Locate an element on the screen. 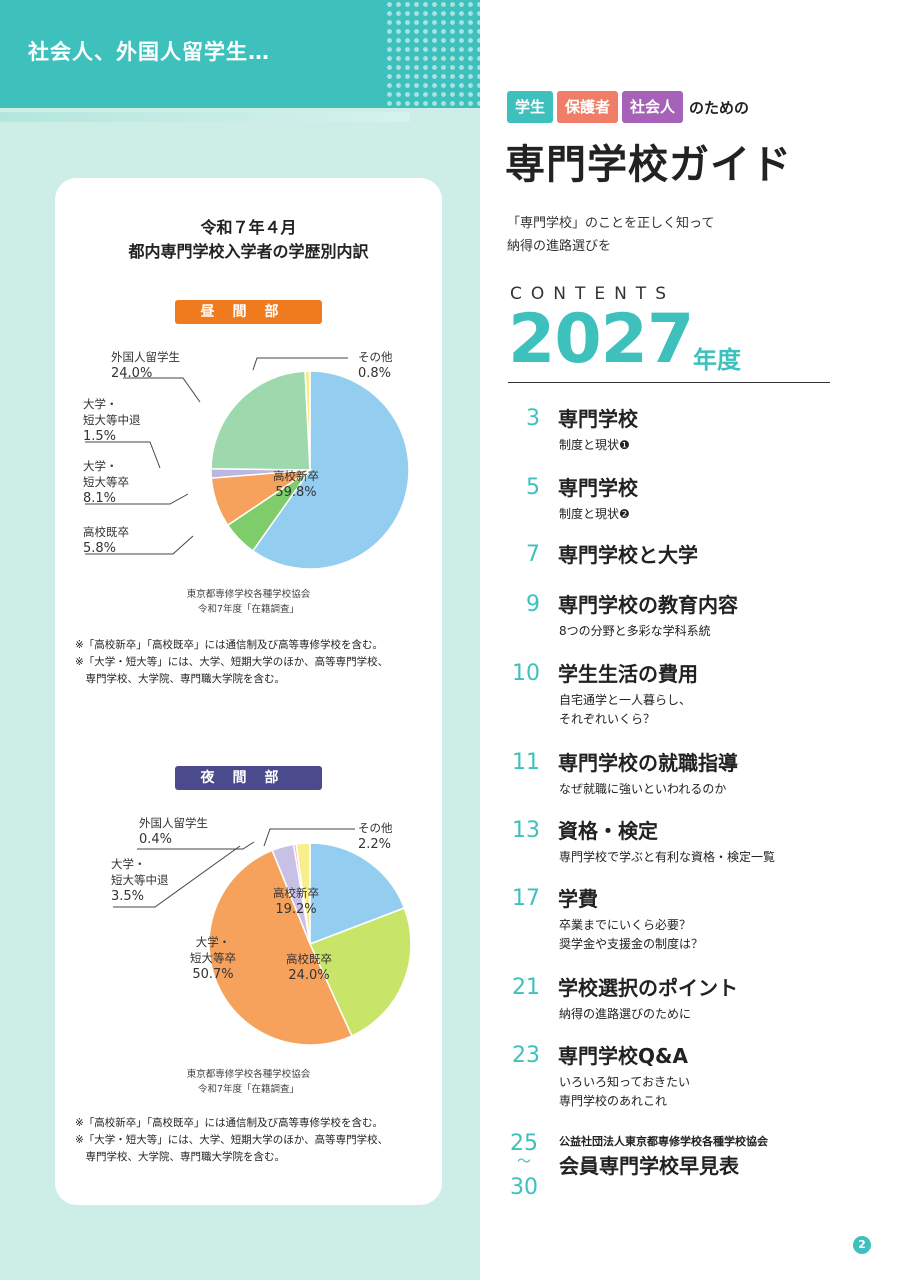 The image size is (905, 1280). toc-title: 学校選択のポイント is located at coordinates (648, 988).